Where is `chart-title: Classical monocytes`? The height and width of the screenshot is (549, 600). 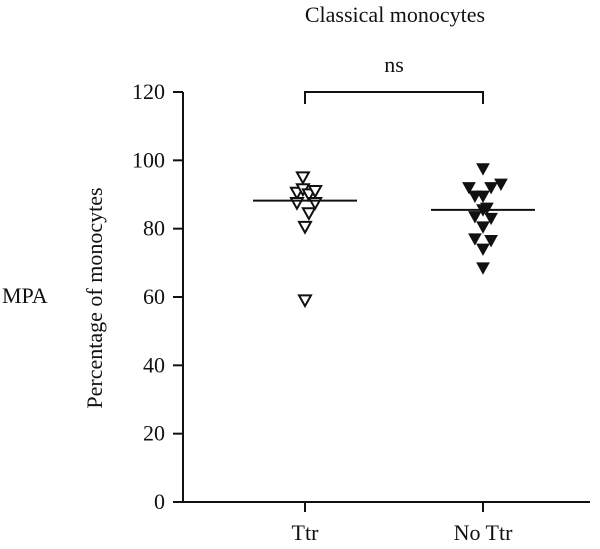 chart-title: Classical monocytes is located at coordinates (395, 14).